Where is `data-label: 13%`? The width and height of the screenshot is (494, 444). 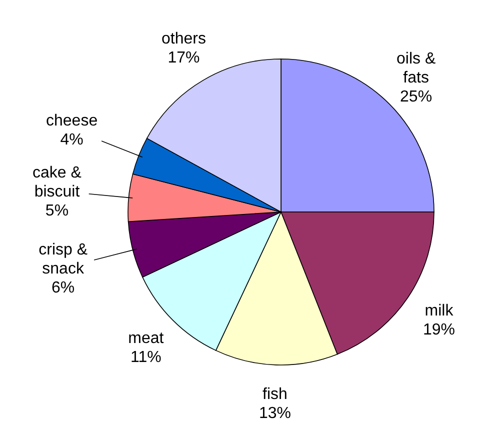
data-label: 13% is located at coordinates (275, 413).